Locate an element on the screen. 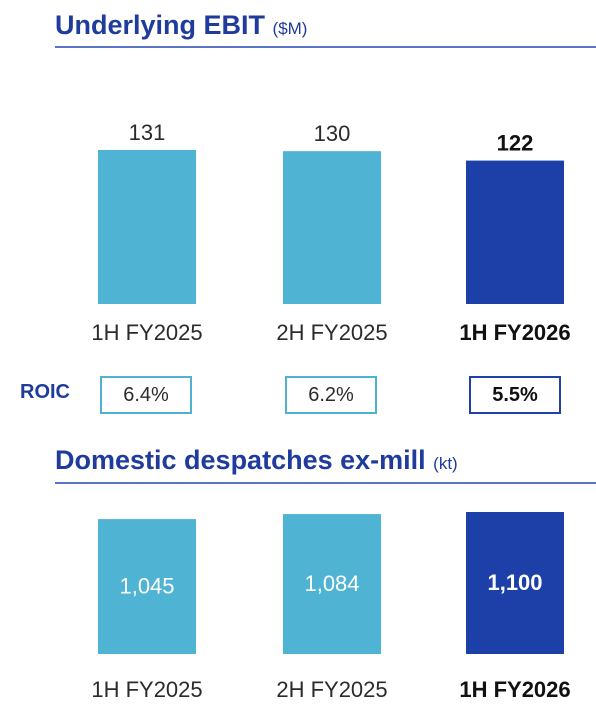 The image size is (596, 710). data-label-2h-fy2025: 1,084 is located at coordinates (331, 583).